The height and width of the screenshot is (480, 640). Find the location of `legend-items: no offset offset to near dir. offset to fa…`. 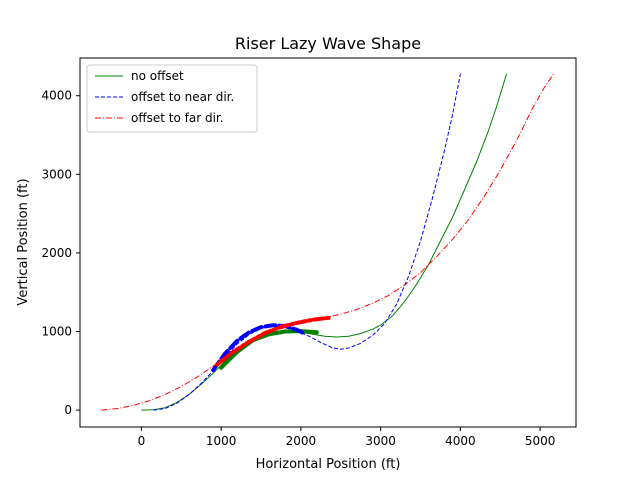

legend-items: no offset offset to near dir. offset to fa… is located at coordinates (164, 97).